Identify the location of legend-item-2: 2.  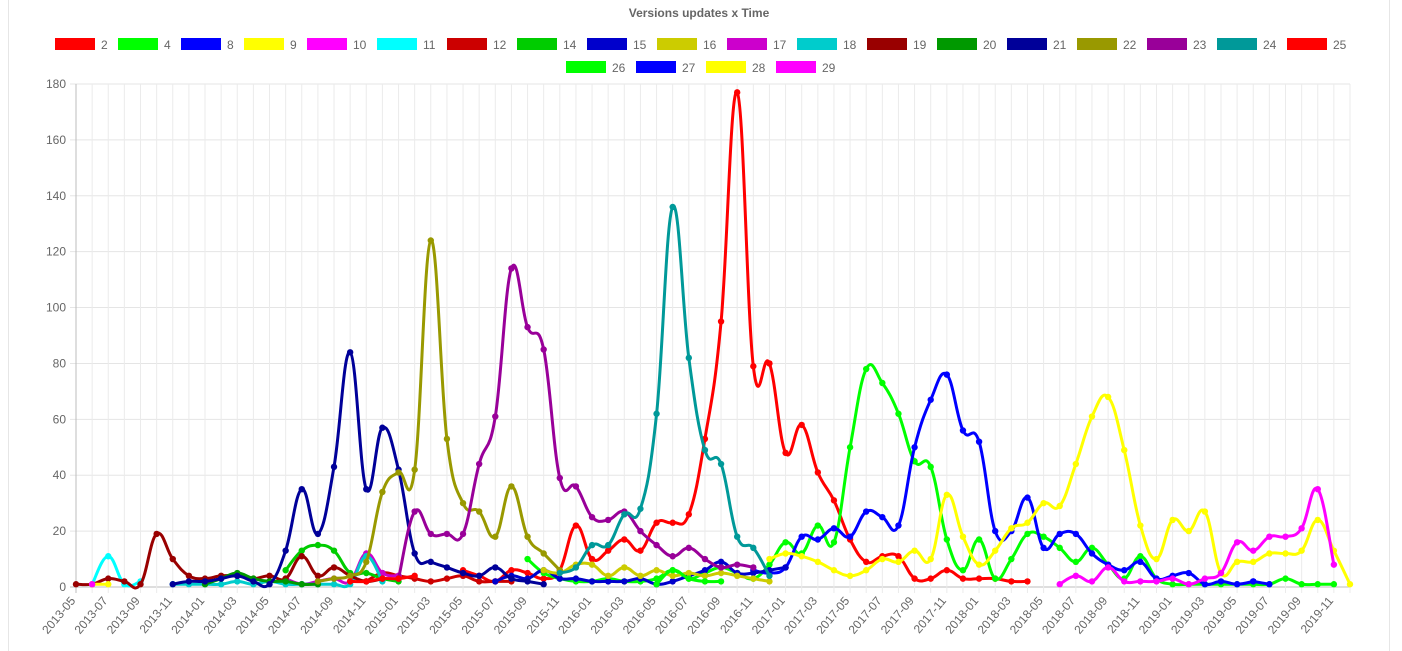
(81, 45).